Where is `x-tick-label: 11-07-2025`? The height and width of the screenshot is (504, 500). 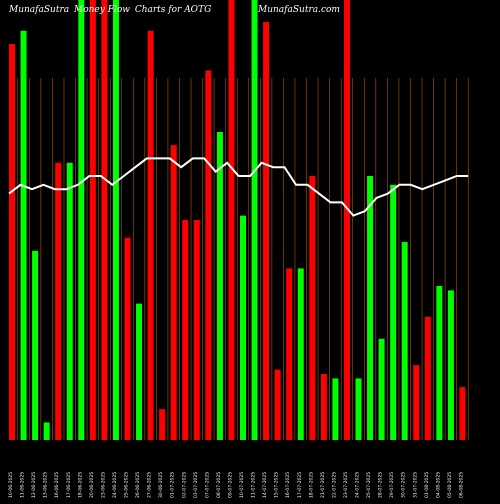 x-tick-label: 11-07-2025 is located at coordinates (254, 485).